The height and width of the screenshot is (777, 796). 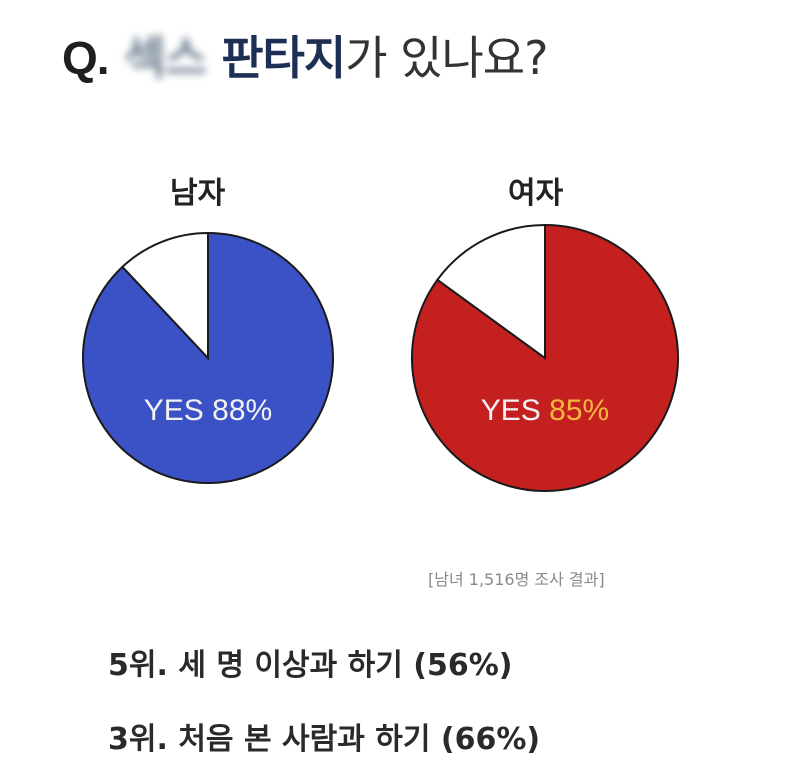 What do you see at coordinates (536, 193) in the screenshot?
I see `pie-title-female: 여자` at bounding box center [536, 193].